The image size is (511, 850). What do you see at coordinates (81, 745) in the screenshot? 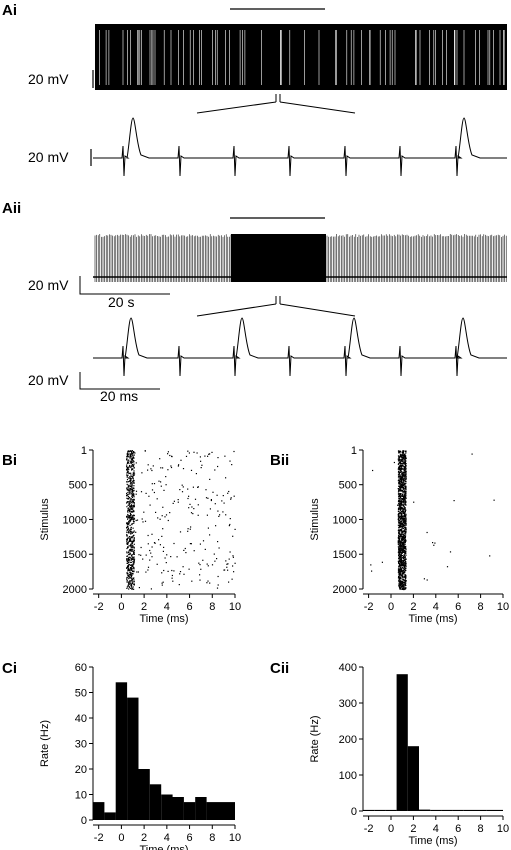
I see `y-tick-label: 30` at bounding box center [81, 745].